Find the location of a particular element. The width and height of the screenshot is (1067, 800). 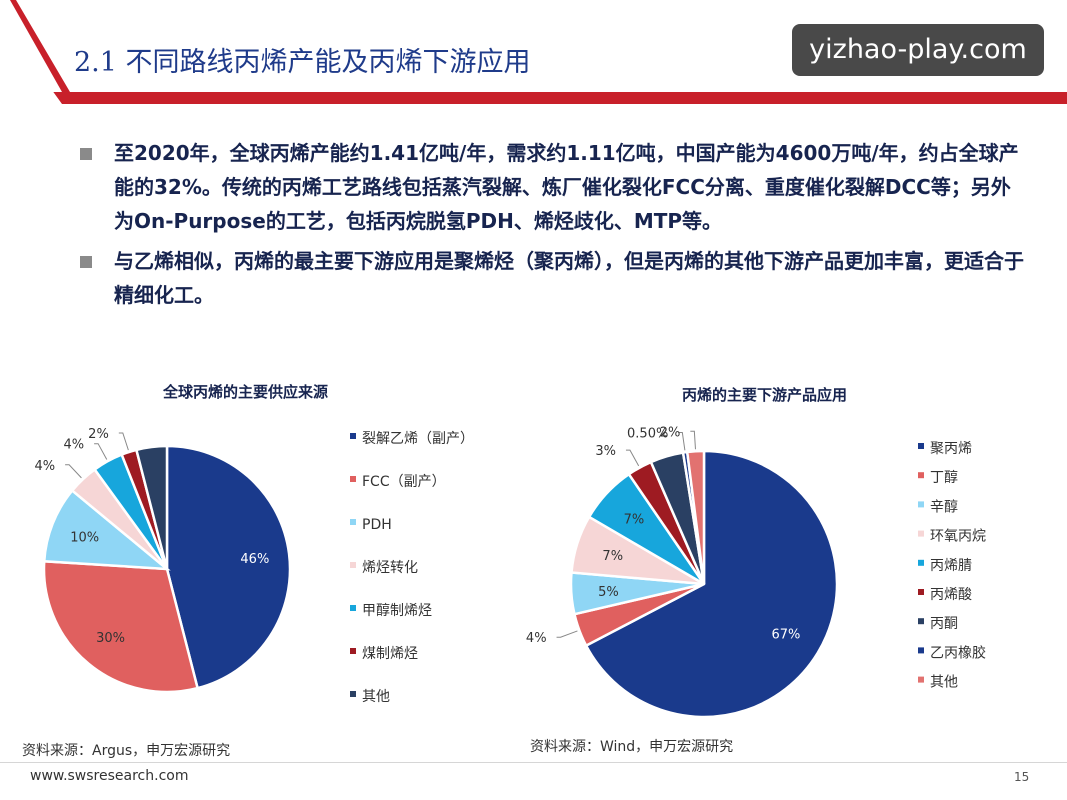

pie-data-label: 67% is located at coordinates (785, 635).